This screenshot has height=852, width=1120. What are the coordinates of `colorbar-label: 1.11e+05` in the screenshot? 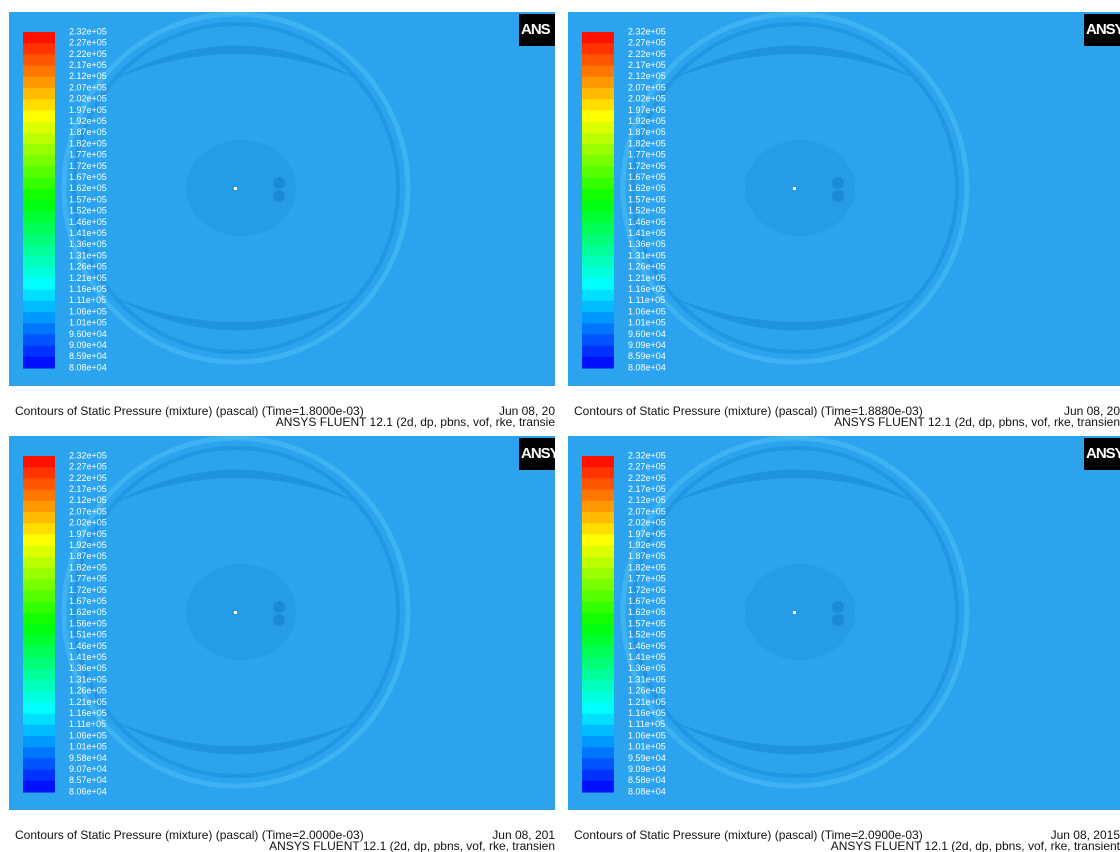 It's located at (646, 724).